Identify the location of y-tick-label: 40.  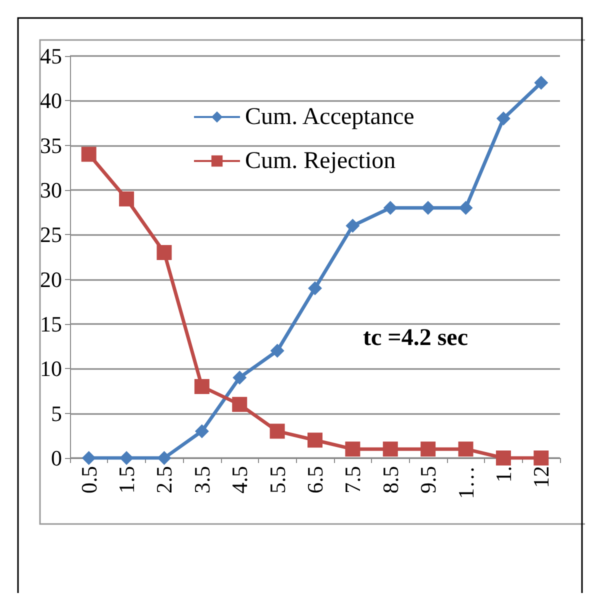
(51, 101).